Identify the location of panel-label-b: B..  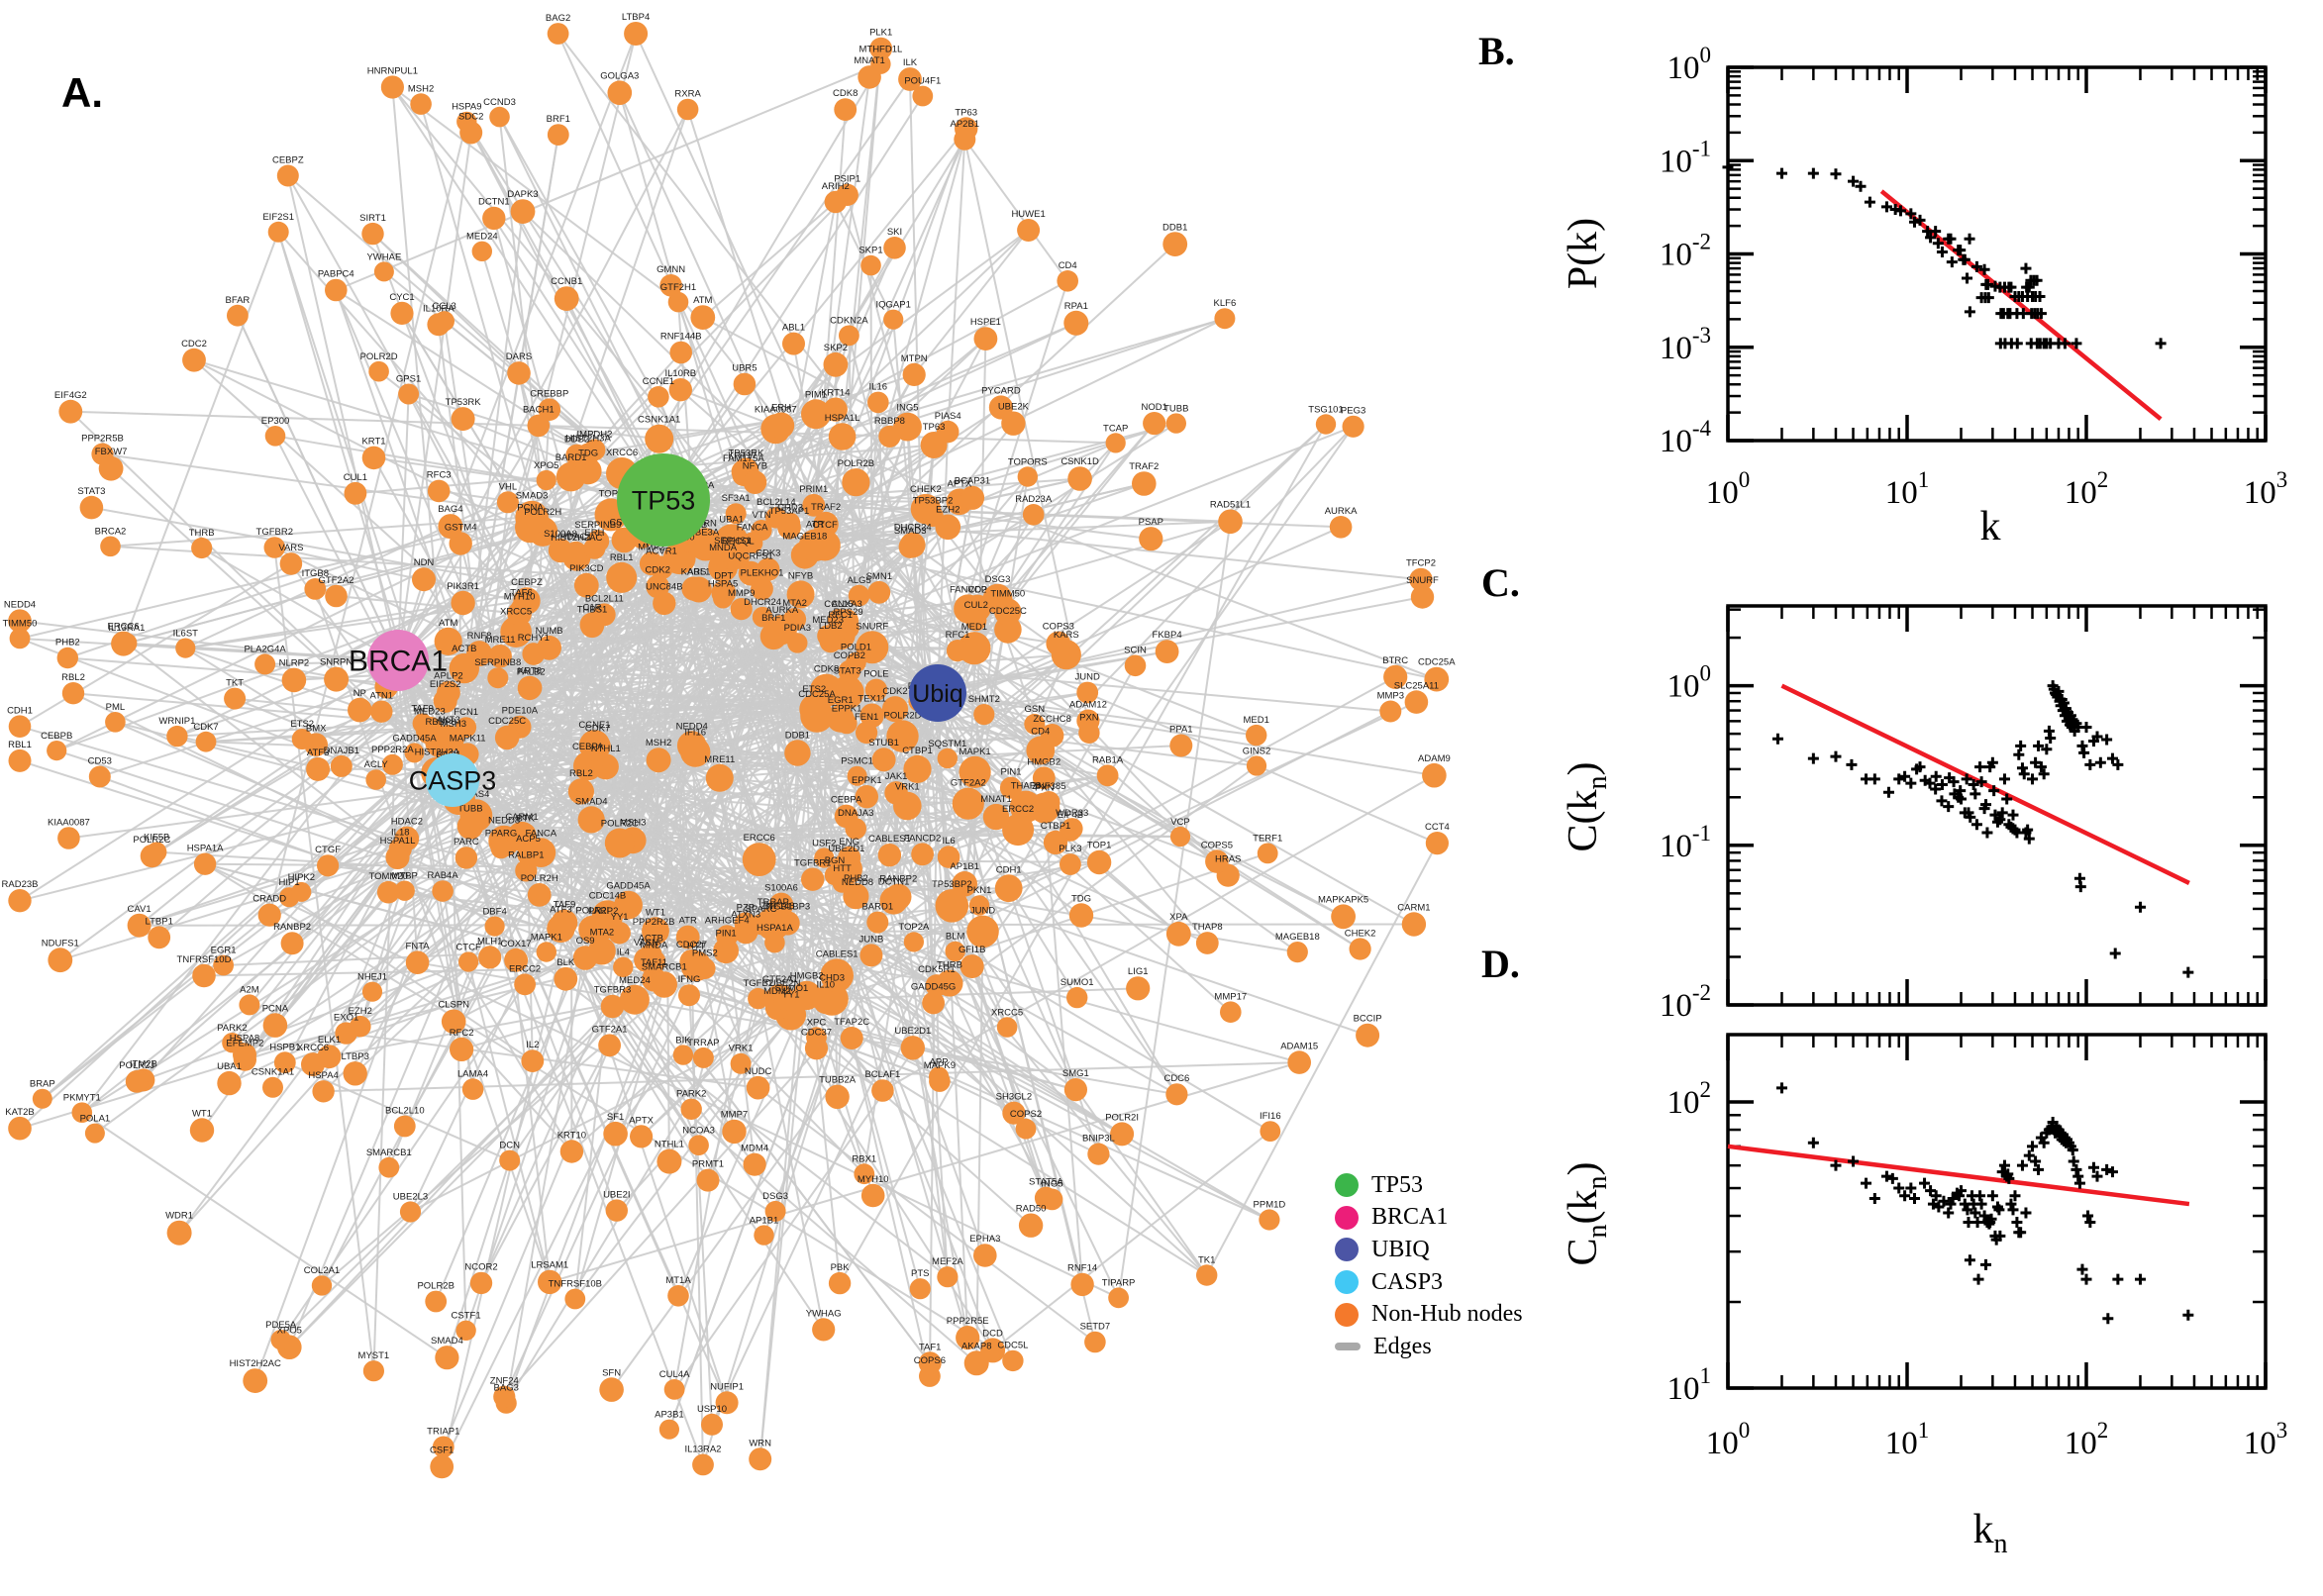
(1497, 51).